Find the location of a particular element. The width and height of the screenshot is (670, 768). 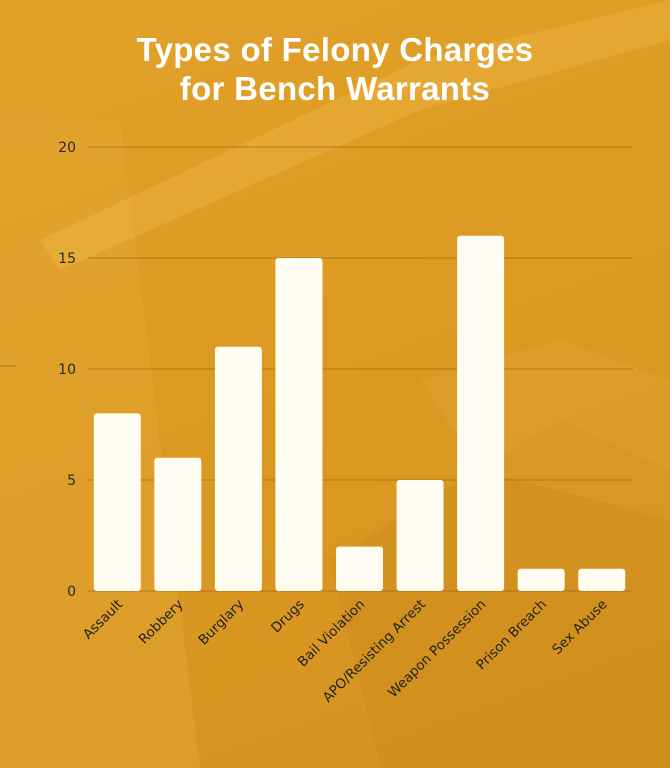

bar-sex-abuse is located at coordinates (602, 579).